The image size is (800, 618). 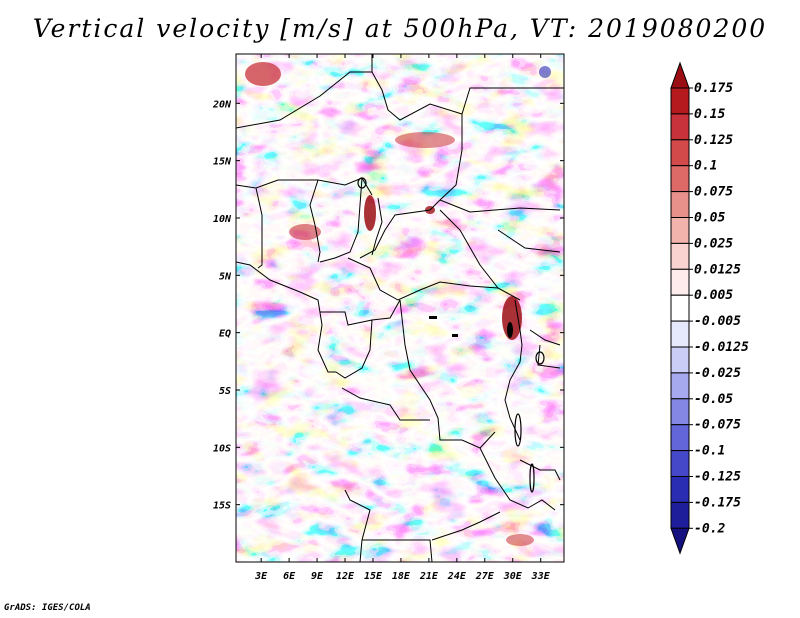 What do you see at coordinates (717, 477) in the screenshot?
I see `colorbar-label: -0.125` at bounding box center [717, 477].